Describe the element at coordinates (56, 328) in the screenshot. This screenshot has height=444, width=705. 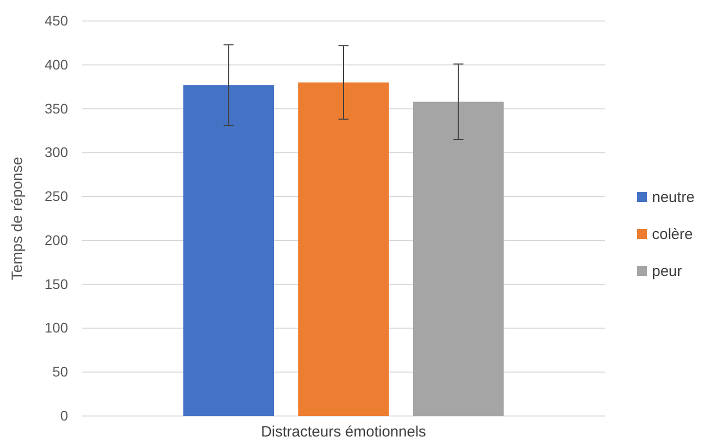
I see `y-tick-label: 100` at that location.